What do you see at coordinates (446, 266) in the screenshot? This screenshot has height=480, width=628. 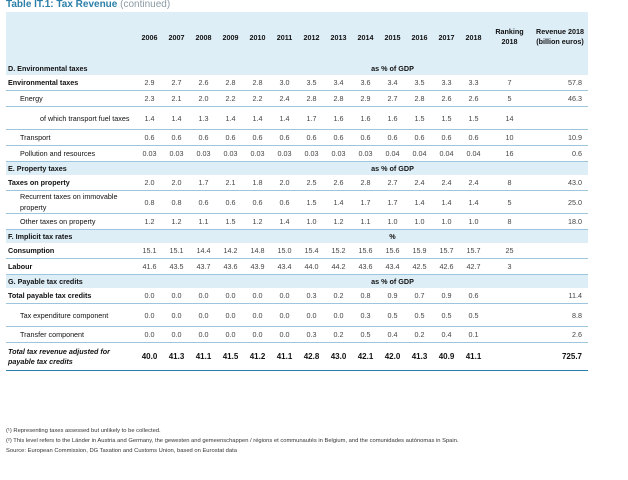 I see `value-cell: 42.6` at bounding box center [446, 266].